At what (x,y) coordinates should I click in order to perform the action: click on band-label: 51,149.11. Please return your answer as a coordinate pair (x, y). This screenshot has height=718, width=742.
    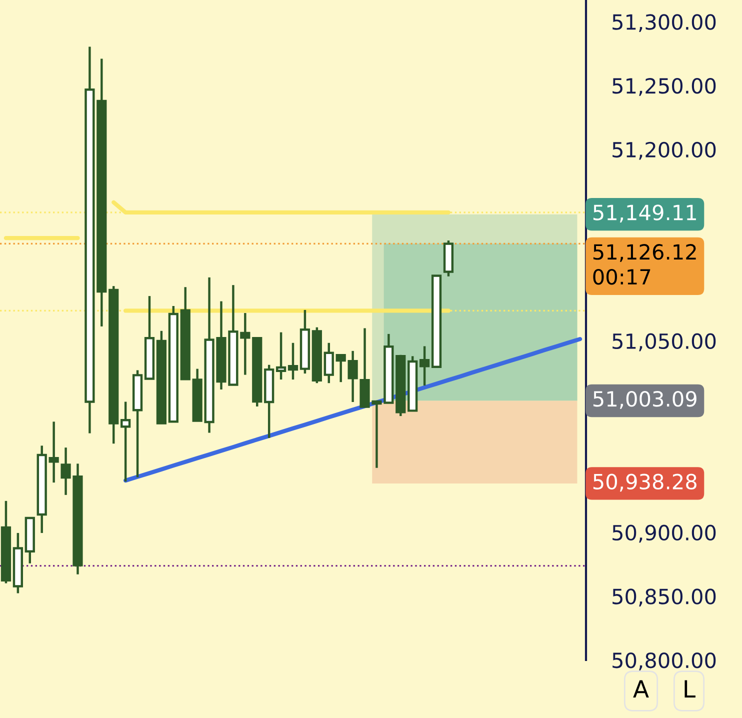
    Looking at the image, I should click on (644, 213).